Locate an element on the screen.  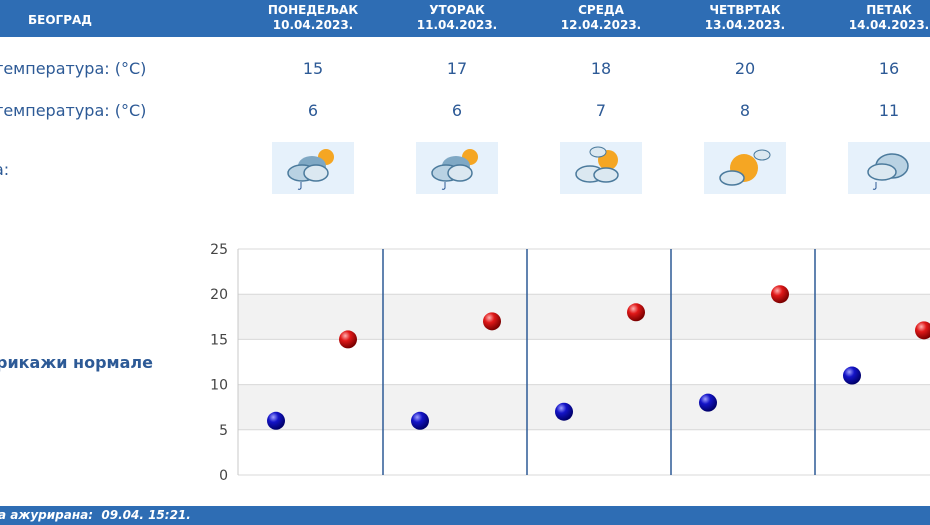
day-header-fri: ПЕТАК 14.04.2023. is located at coordinates (872, 18).